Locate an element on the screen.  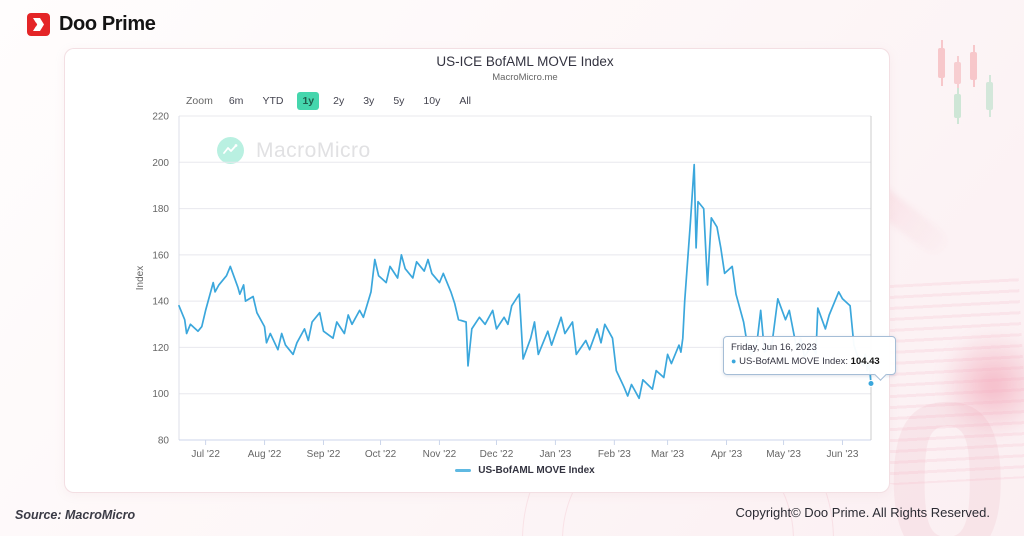
tooltip-pointer is located at coordinates (880, 374).